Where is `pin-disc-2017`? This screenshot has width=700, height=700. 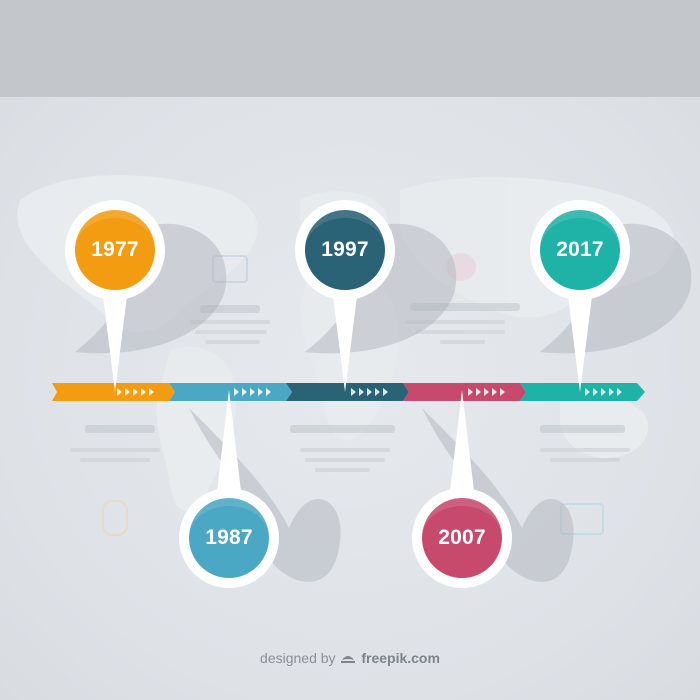
pin-disc-2017 is located at coordinates (580, 250).